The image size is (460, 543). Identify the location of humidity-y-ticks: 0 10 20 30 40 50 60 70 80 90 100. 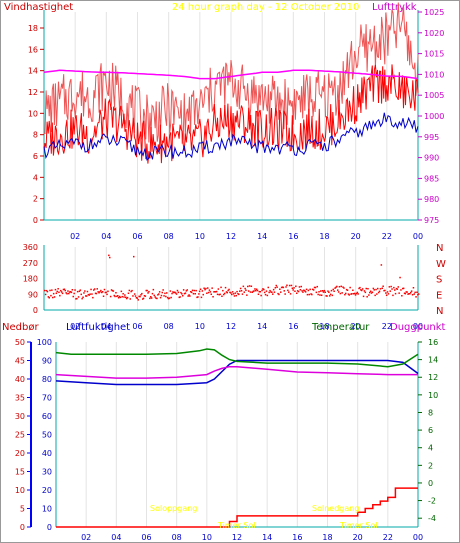
(44, 435).